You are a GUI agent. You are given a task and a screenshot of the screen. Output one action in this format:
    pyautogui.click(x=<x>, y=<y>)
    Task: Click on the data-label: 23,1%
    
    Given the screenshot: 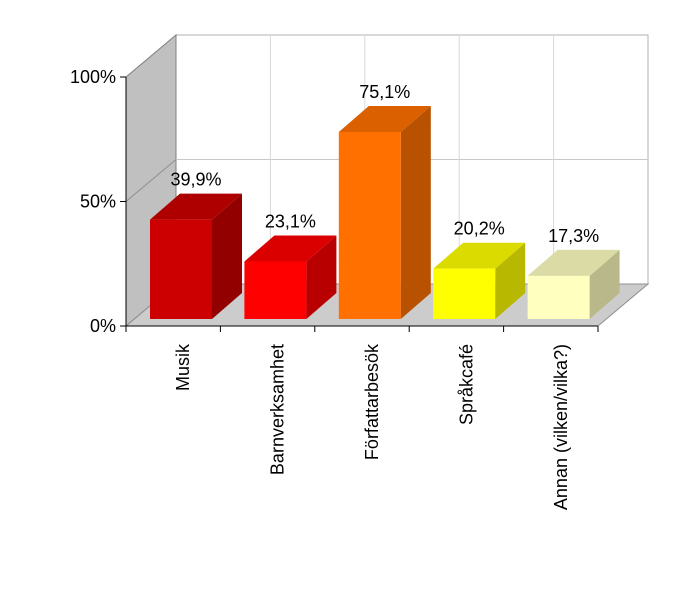 What is the action you would take?
    pyautogui.click(x=290, y=221)
    